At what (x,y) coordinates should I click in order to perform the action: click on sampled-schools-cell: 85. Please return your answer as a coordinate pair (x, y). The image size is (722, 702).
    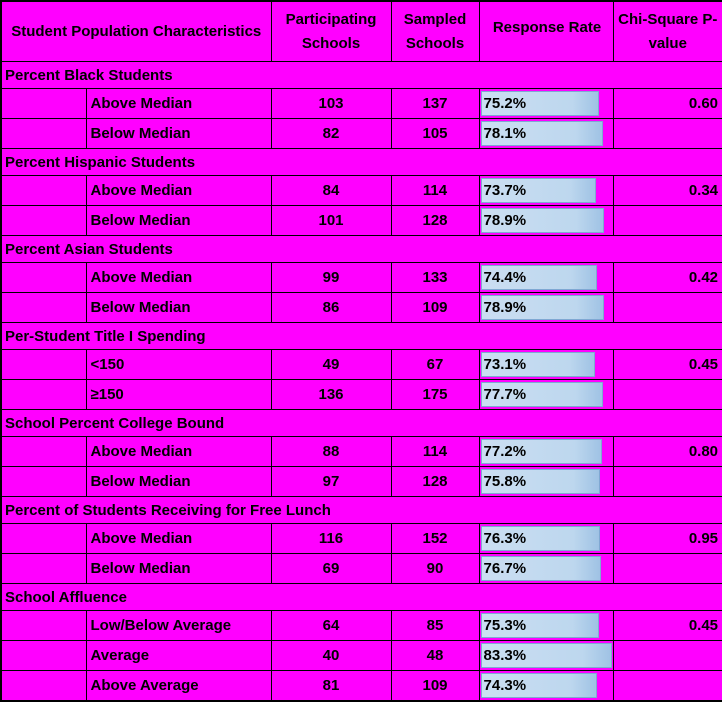
    Looking at the image, I should click on (435, 625).